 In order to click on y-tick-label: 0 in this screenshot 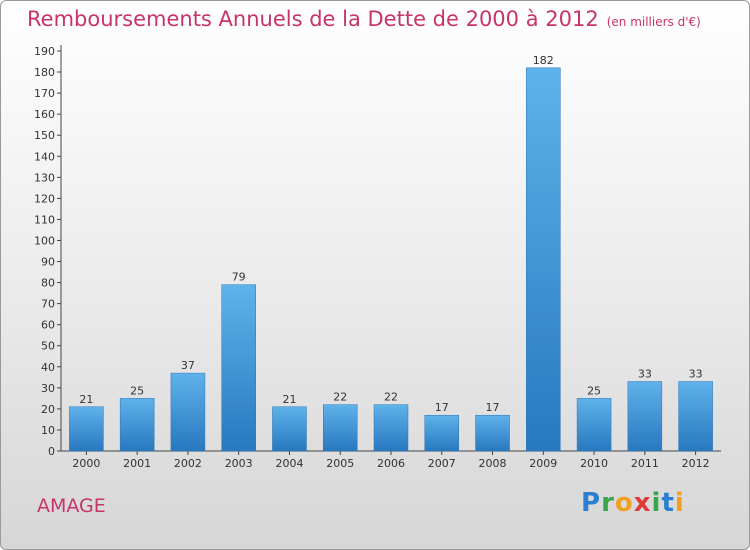, I will do `click(51, 451)`.